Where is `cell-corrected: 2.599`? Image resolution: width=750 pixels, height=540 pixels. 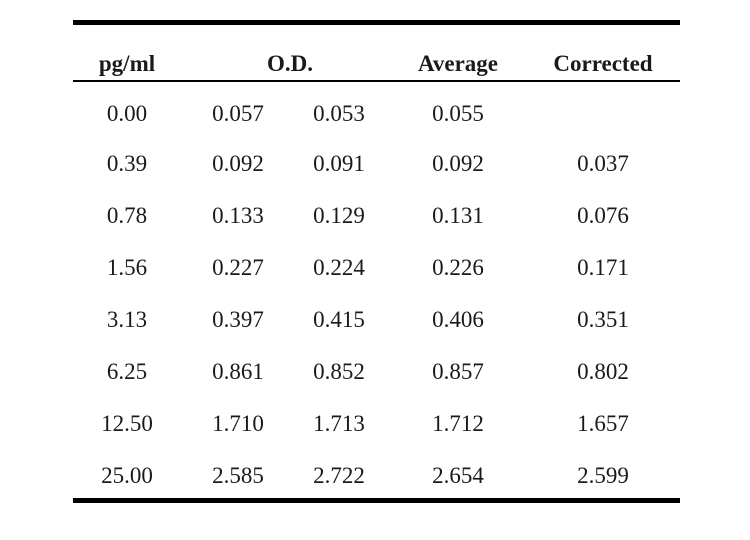
cell-corrected: 2.599 is located at coordinates (603, 475).